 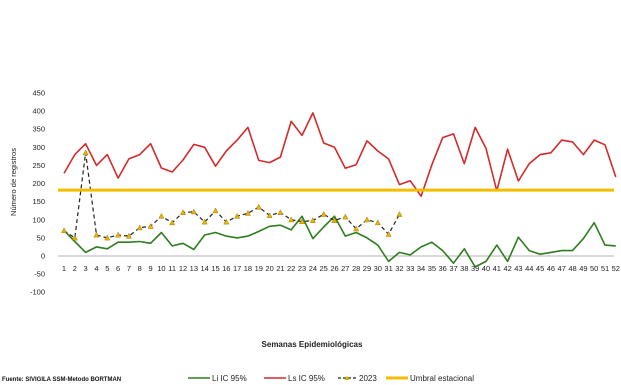 I want to click on y-tick-label: 0, so click(x=43, y=256).